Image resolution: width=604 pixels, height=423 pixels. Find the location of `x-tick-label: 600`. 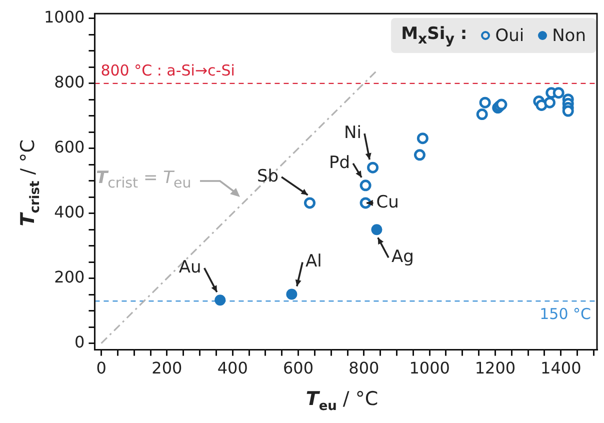

x-tick-label: 600 is located at coordinates (298, 368).